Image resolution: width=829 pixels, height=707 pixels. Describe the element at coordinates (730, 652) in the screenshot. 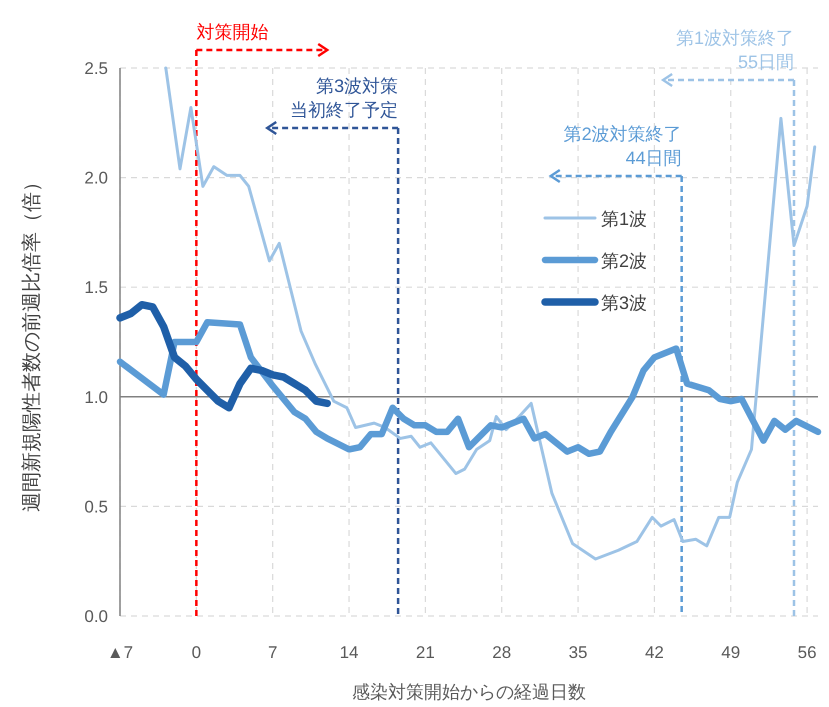

I see `x-tick-label: 49` at that location.